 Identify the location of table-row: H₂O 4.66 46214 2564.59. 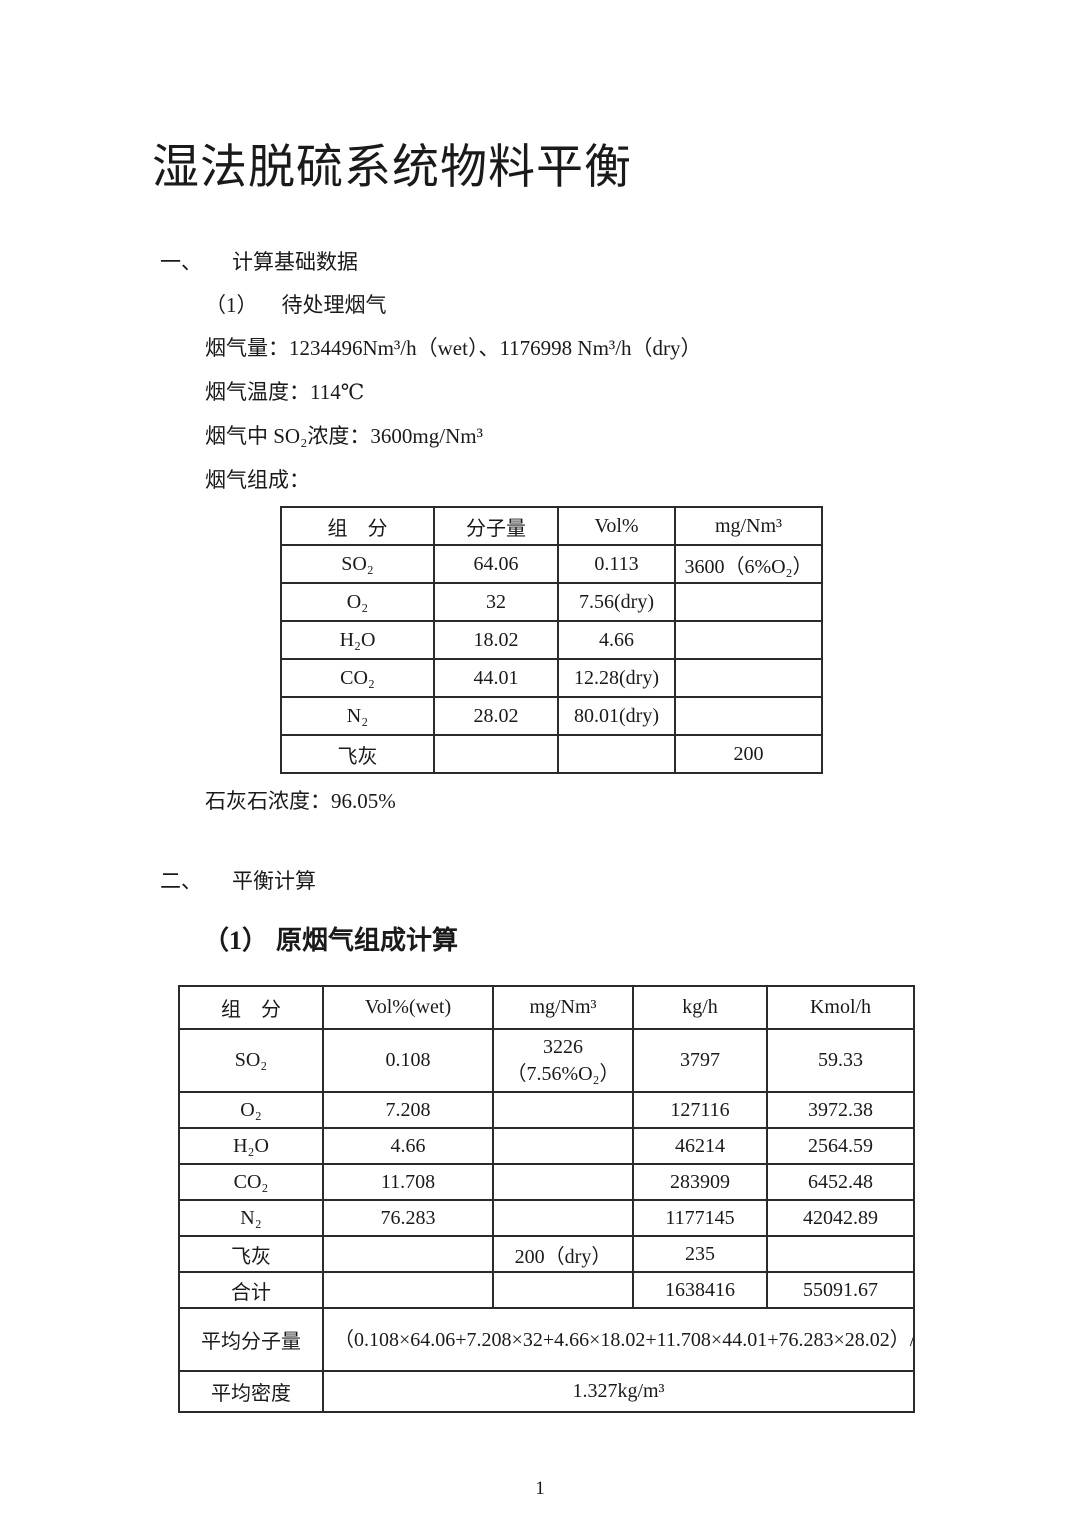
(546, 1146).